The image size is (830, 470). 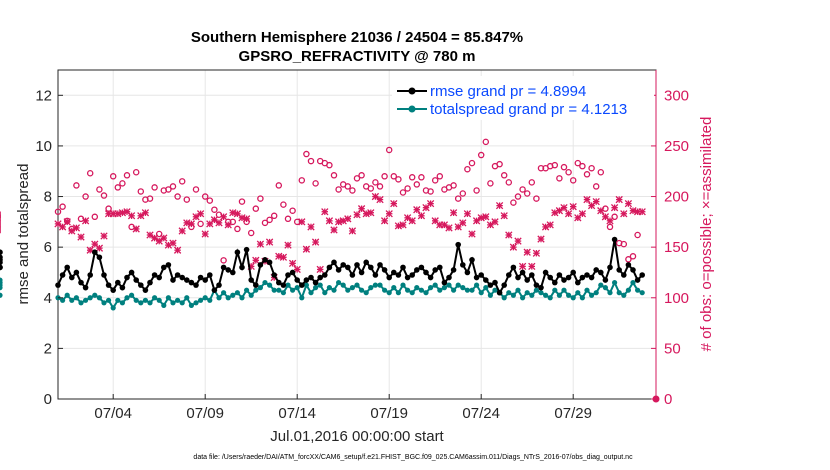 I want to click on y-right-tick-label: 250, so click(x=676, y=146).